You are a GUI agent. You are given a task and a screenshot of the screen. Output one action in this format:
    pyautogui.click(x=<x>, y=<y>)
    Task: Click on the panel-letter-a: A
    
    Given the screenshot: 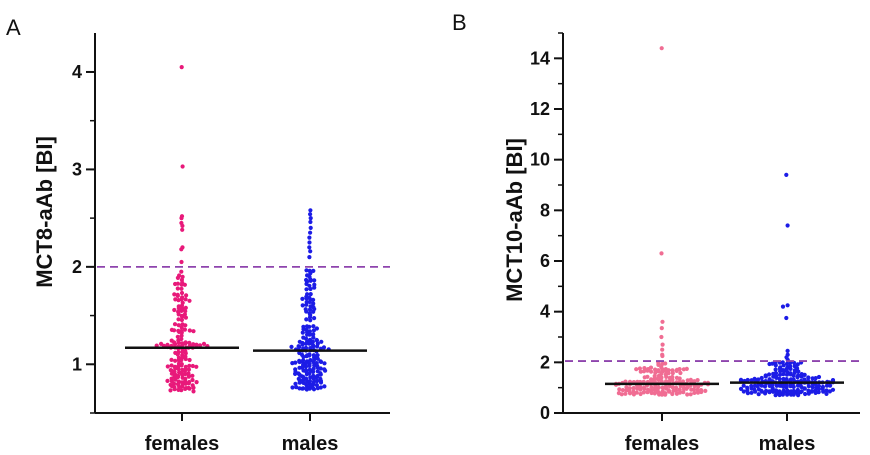 What is the action you would take?
    pyautogui.click(x=13, y=27)
    